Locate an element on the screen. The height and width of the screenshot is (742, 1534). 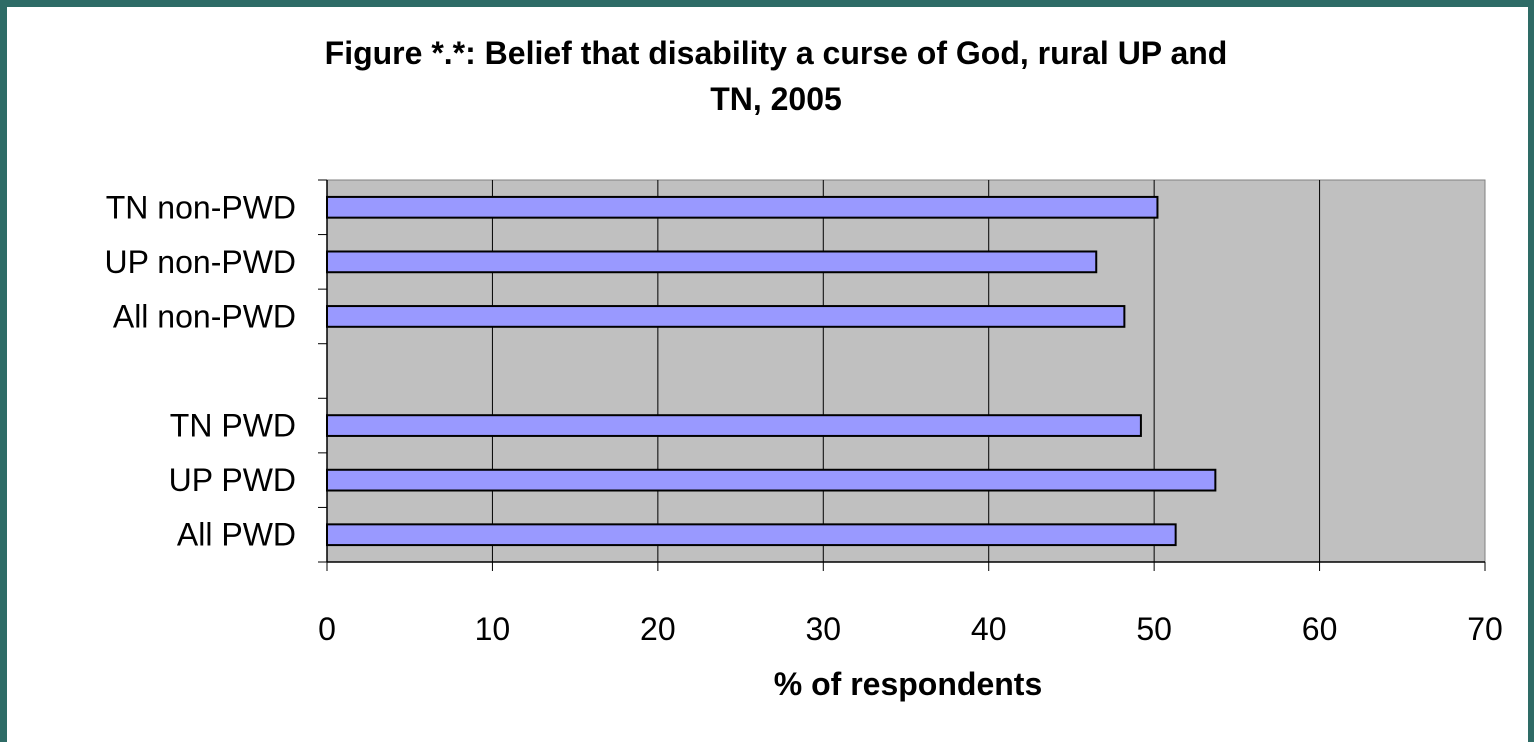
x-tick-label: 10 is located at coordinates (493, 629).